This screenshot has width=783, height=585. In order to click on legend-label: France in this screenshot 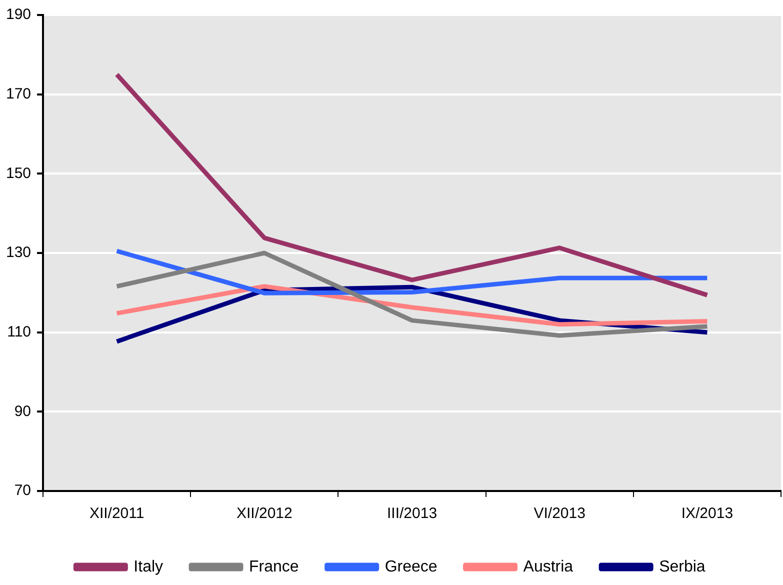, I will do `click(274, 567)`.